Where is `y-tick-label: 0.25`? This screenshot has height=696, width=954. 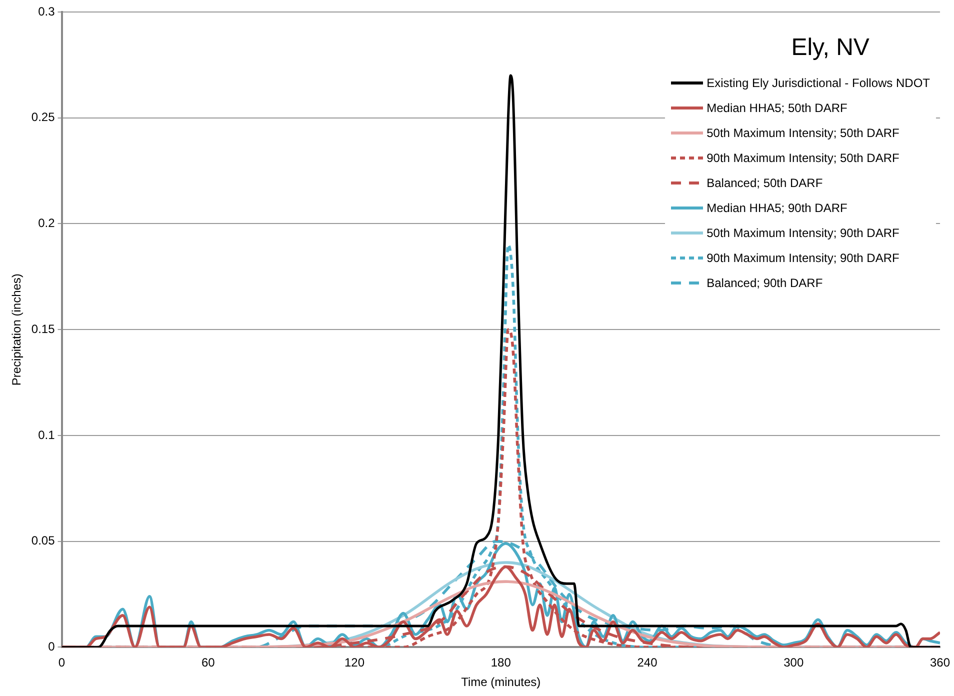
y-tick-label: 0.25 is located at coordinates (43, 117).